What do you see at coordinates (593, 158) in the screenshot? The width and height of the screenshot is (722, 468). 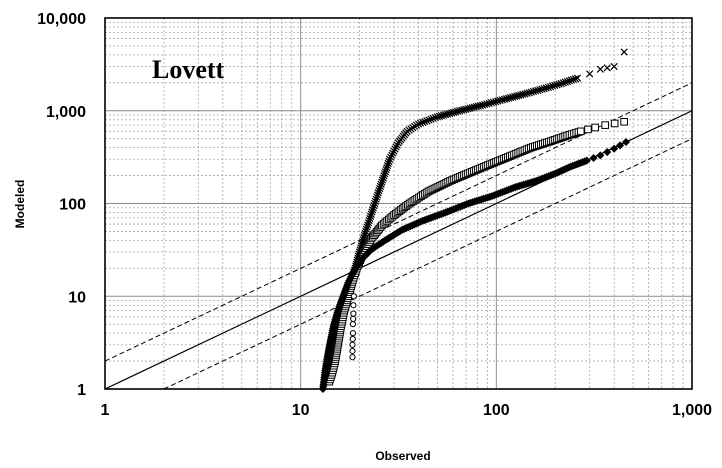 I see `data-point-diamond` at bounding box center [593, 158].